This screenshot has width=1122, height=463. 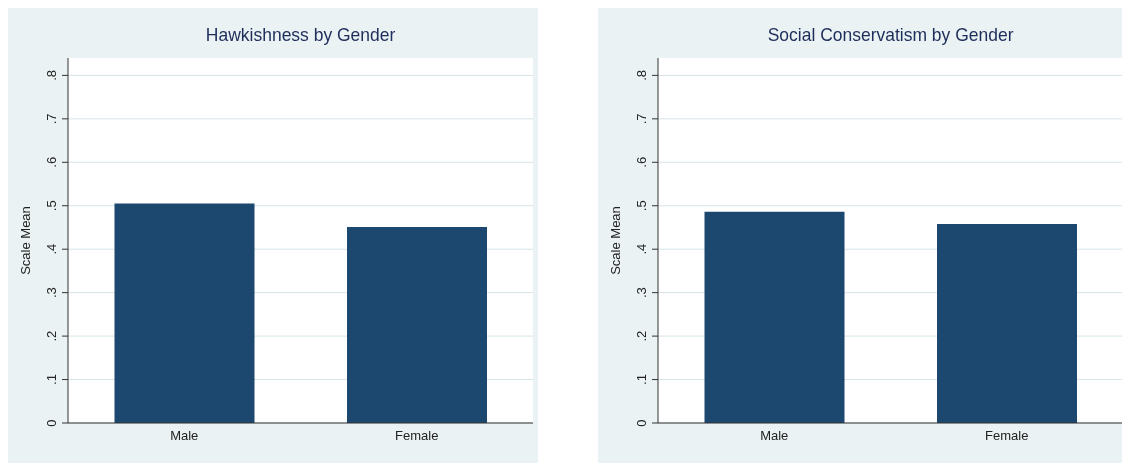 I want to click on chart-title: Social Conservatism by Gender, so click(x=890, y=35).